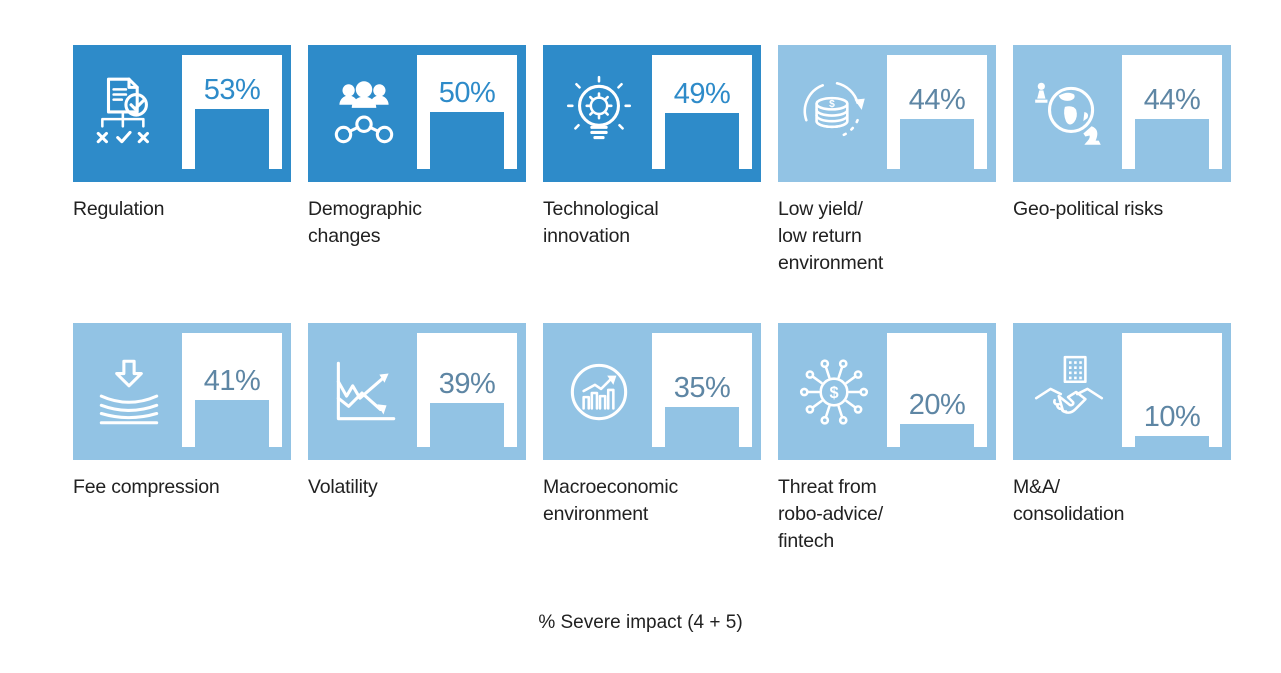 Image resolution: width=1281 pixels, height=673 pixels. I want to click on percent-value: 35%, so click(702, 388).